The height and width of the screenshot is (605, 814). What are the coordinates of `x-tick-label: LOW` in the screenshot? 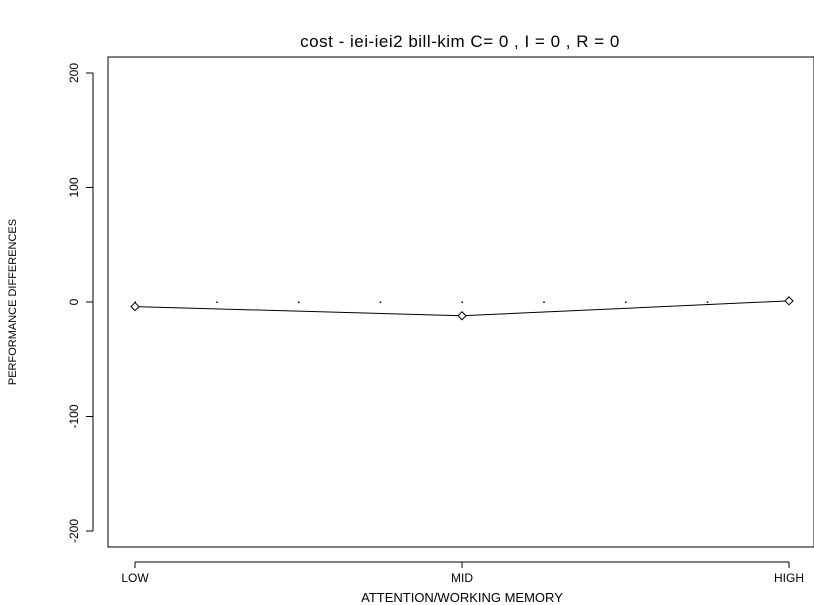 It's located at (135, 578).